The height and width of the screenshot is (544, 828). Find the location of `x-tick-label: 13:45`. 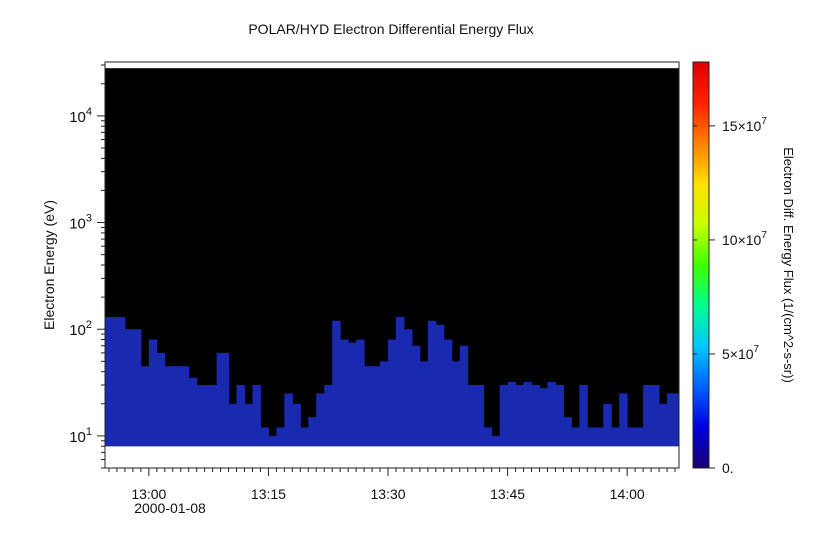

x-tick-label: 13:45 is located at coordinates (507, 494).